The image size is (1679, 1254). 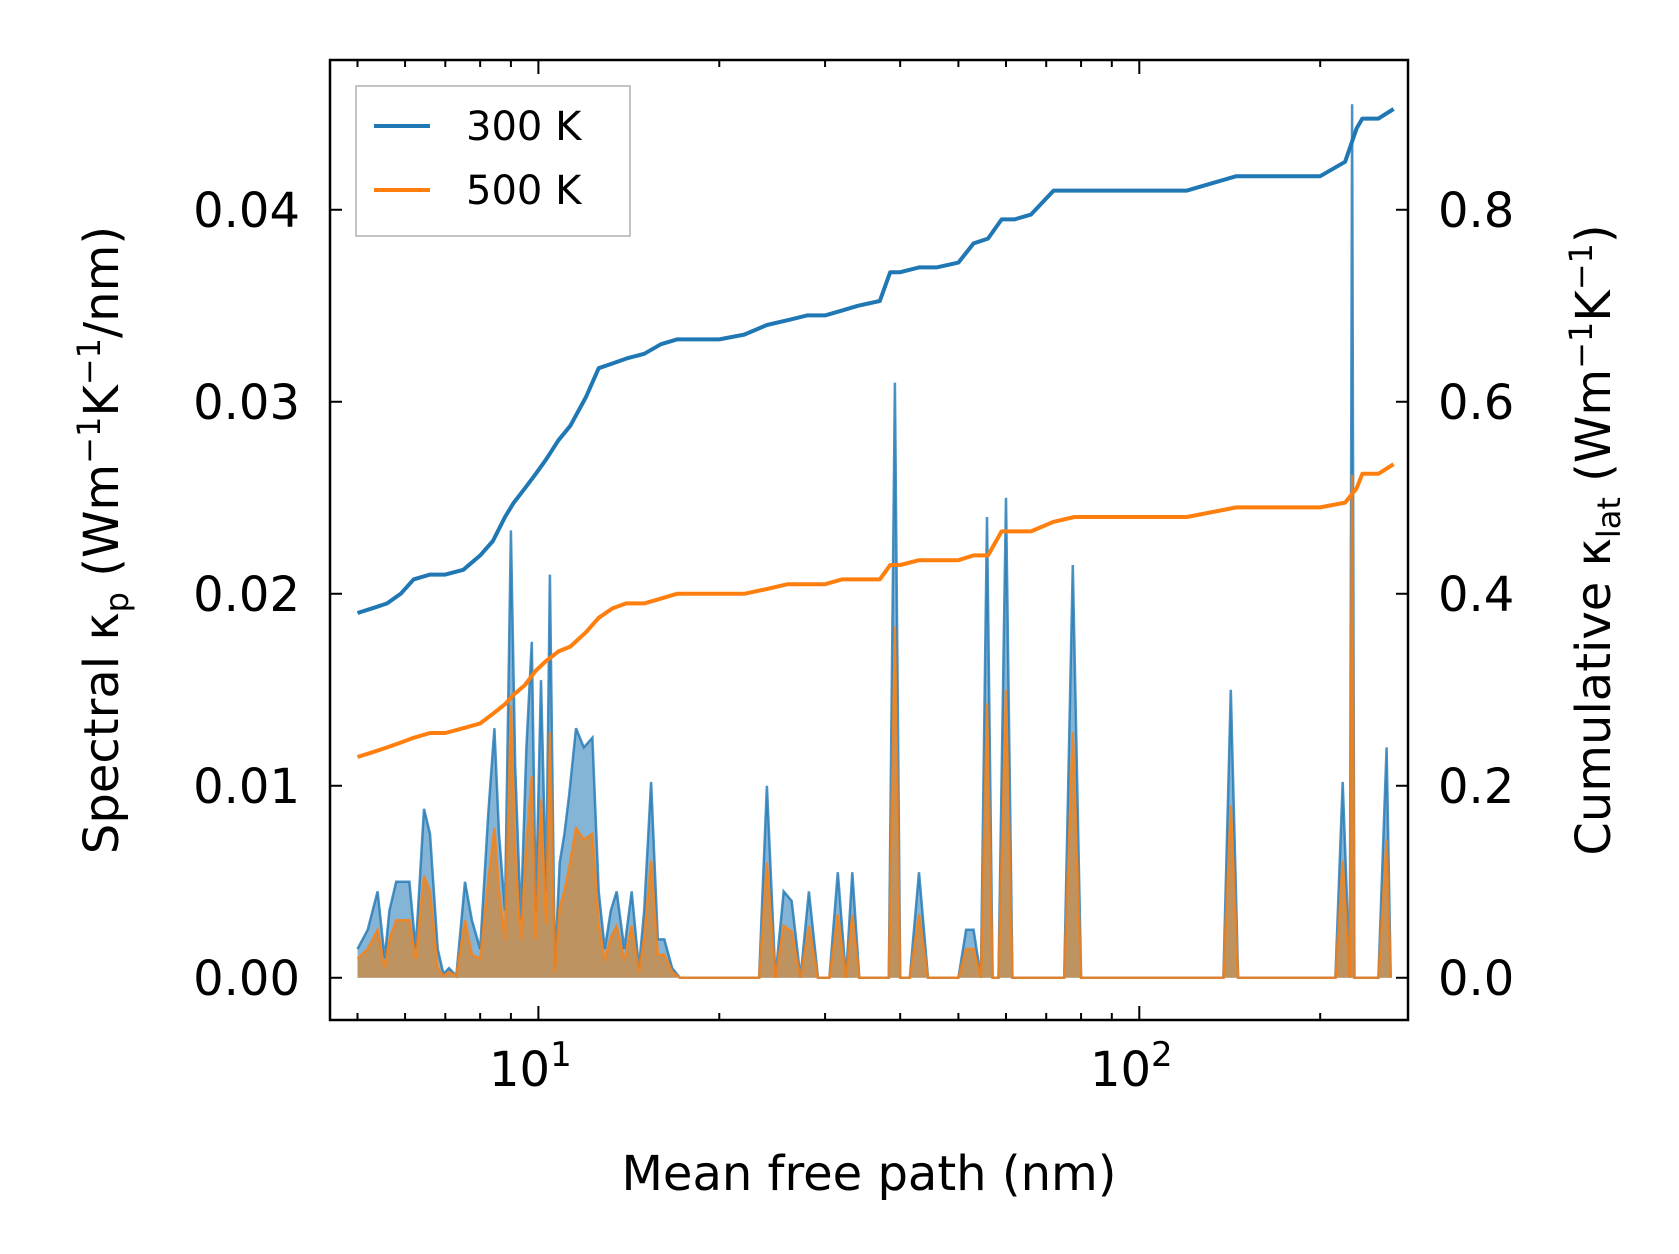 I want to click on right-title-units: (Wm, so click(x=1594, y=433).